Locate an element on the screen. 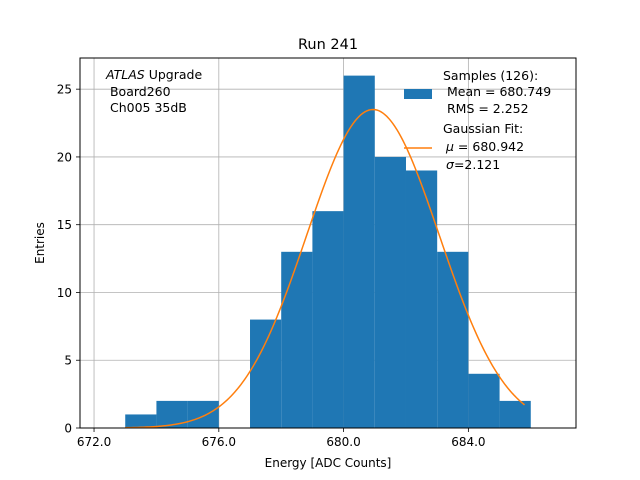 The width and height of the screenshot is (640, 480). legend-fit-sigma-symbol: σ is located at coordinates (450, 164).